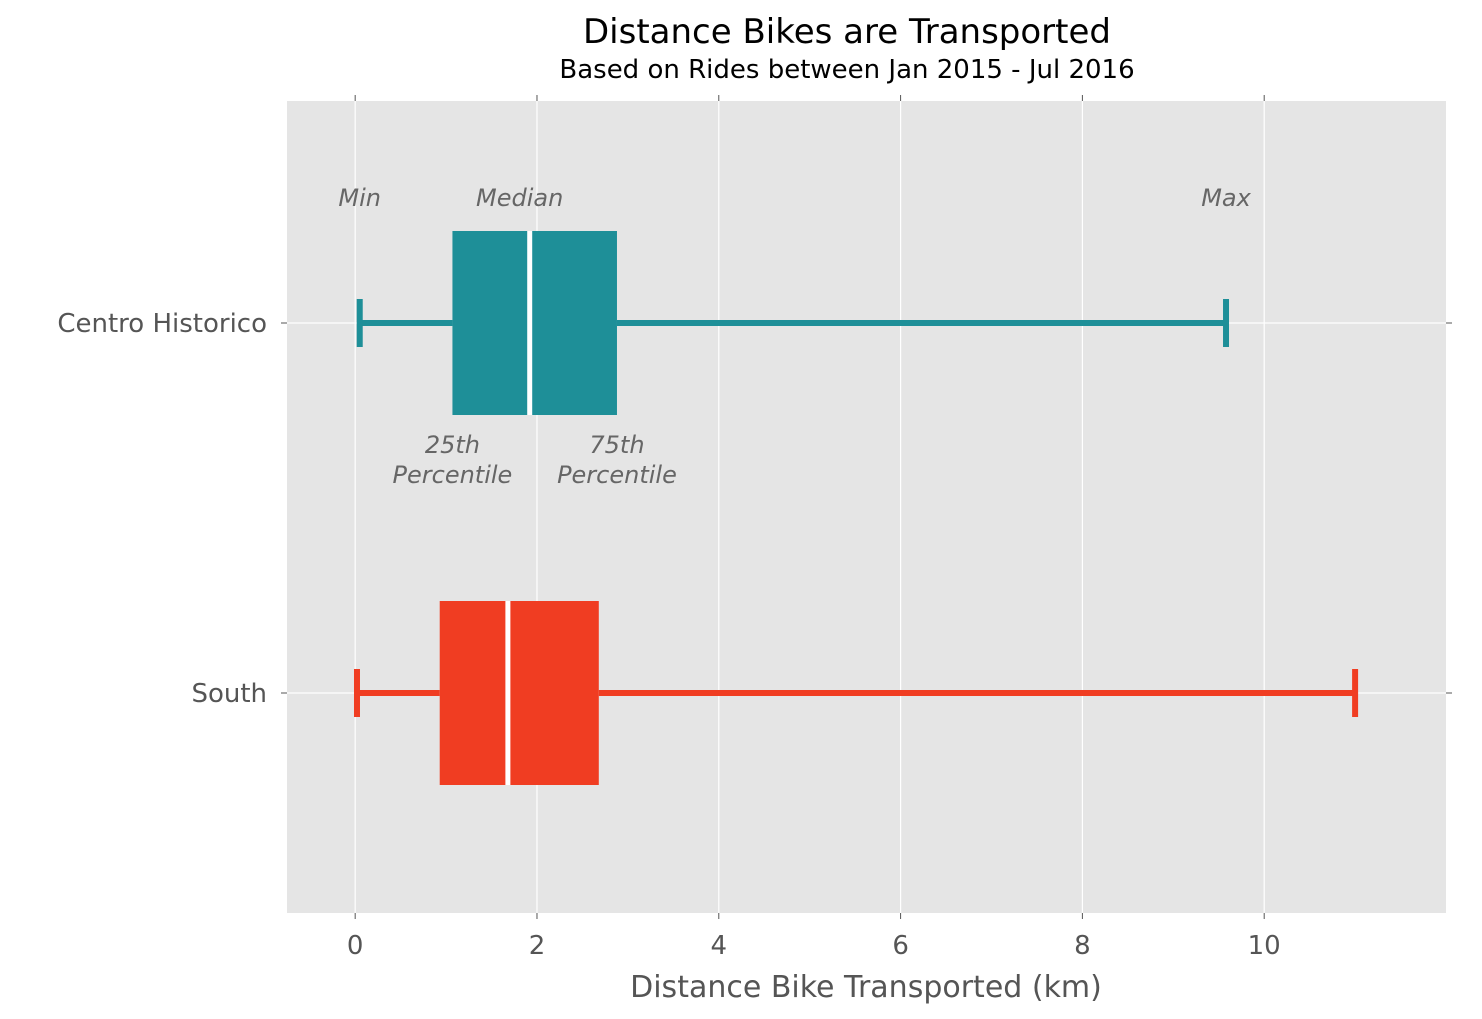 The image size is (1482, 1019). I want to click on x-axis-label: Distance Bike Transported (km), so click(866, 987).